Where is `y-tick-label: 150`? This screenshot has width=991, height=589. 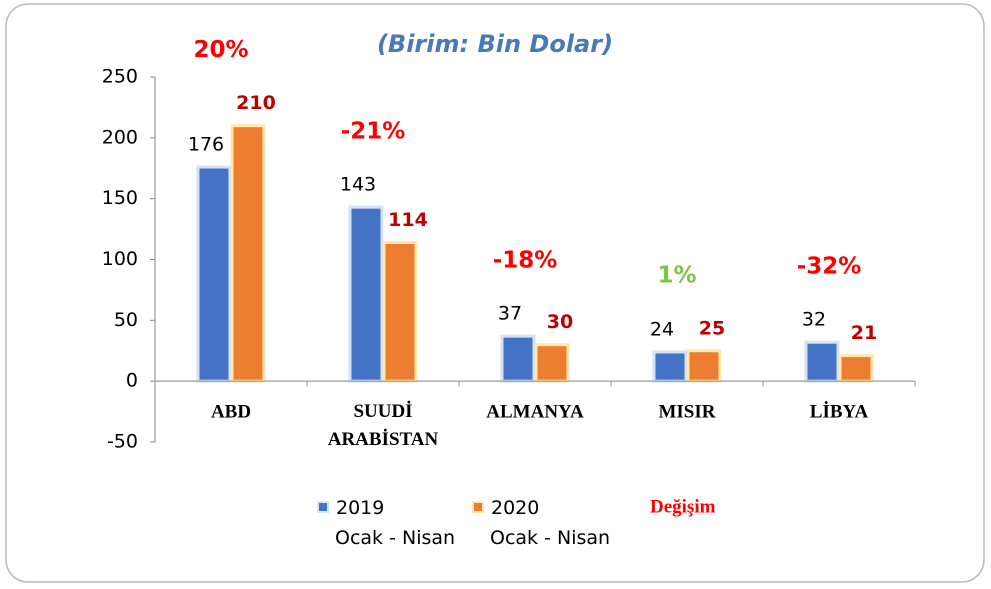 y-tick-label: 150 is located at coordinates (120, 198).